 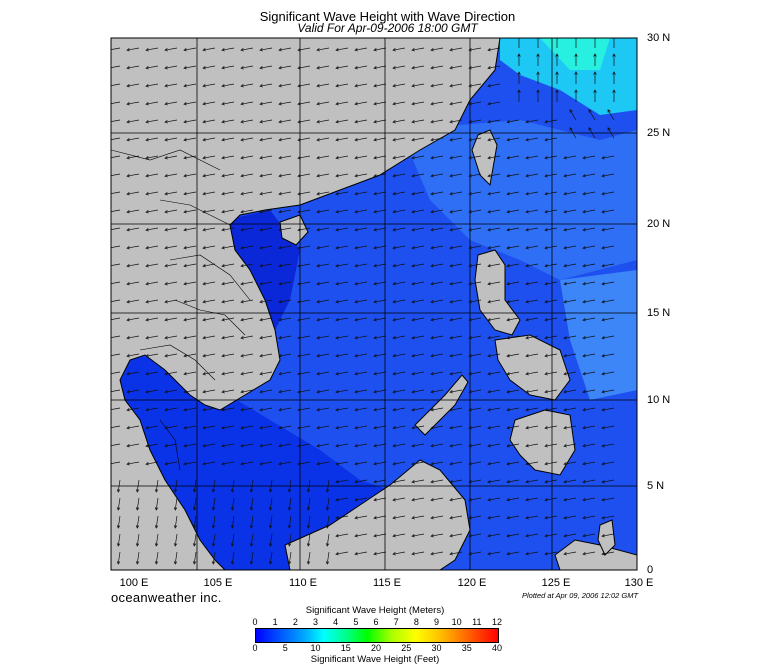 I want to click on colorbar-title-feet: Significant Wave Height (Feet), so click(x=375, y=659).